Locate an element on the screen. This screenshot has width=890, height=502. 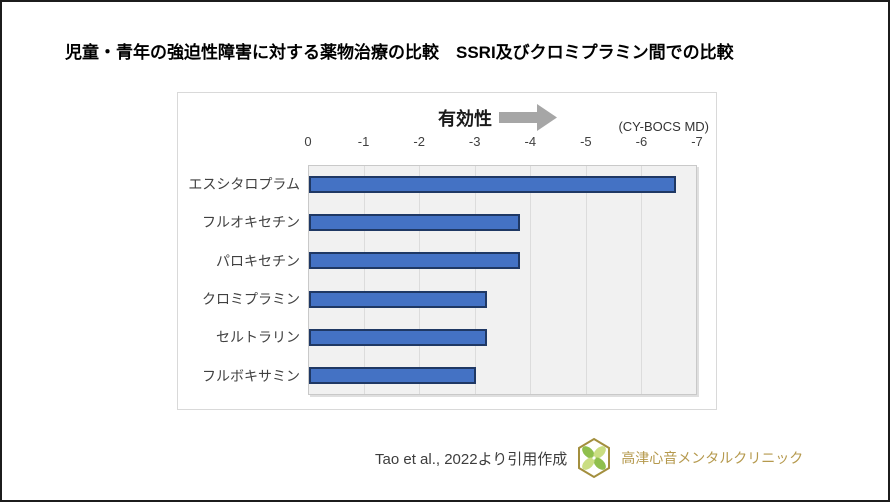
bar-row: フルオキセチン is located at coordinates (448, 222).